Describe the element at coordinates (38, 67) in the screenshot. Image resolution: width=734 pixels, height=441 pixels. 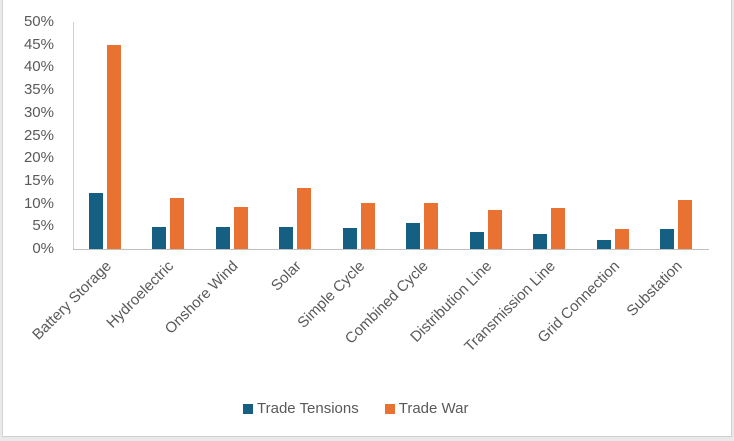
I see `y-tick-label: 40%` at that location.